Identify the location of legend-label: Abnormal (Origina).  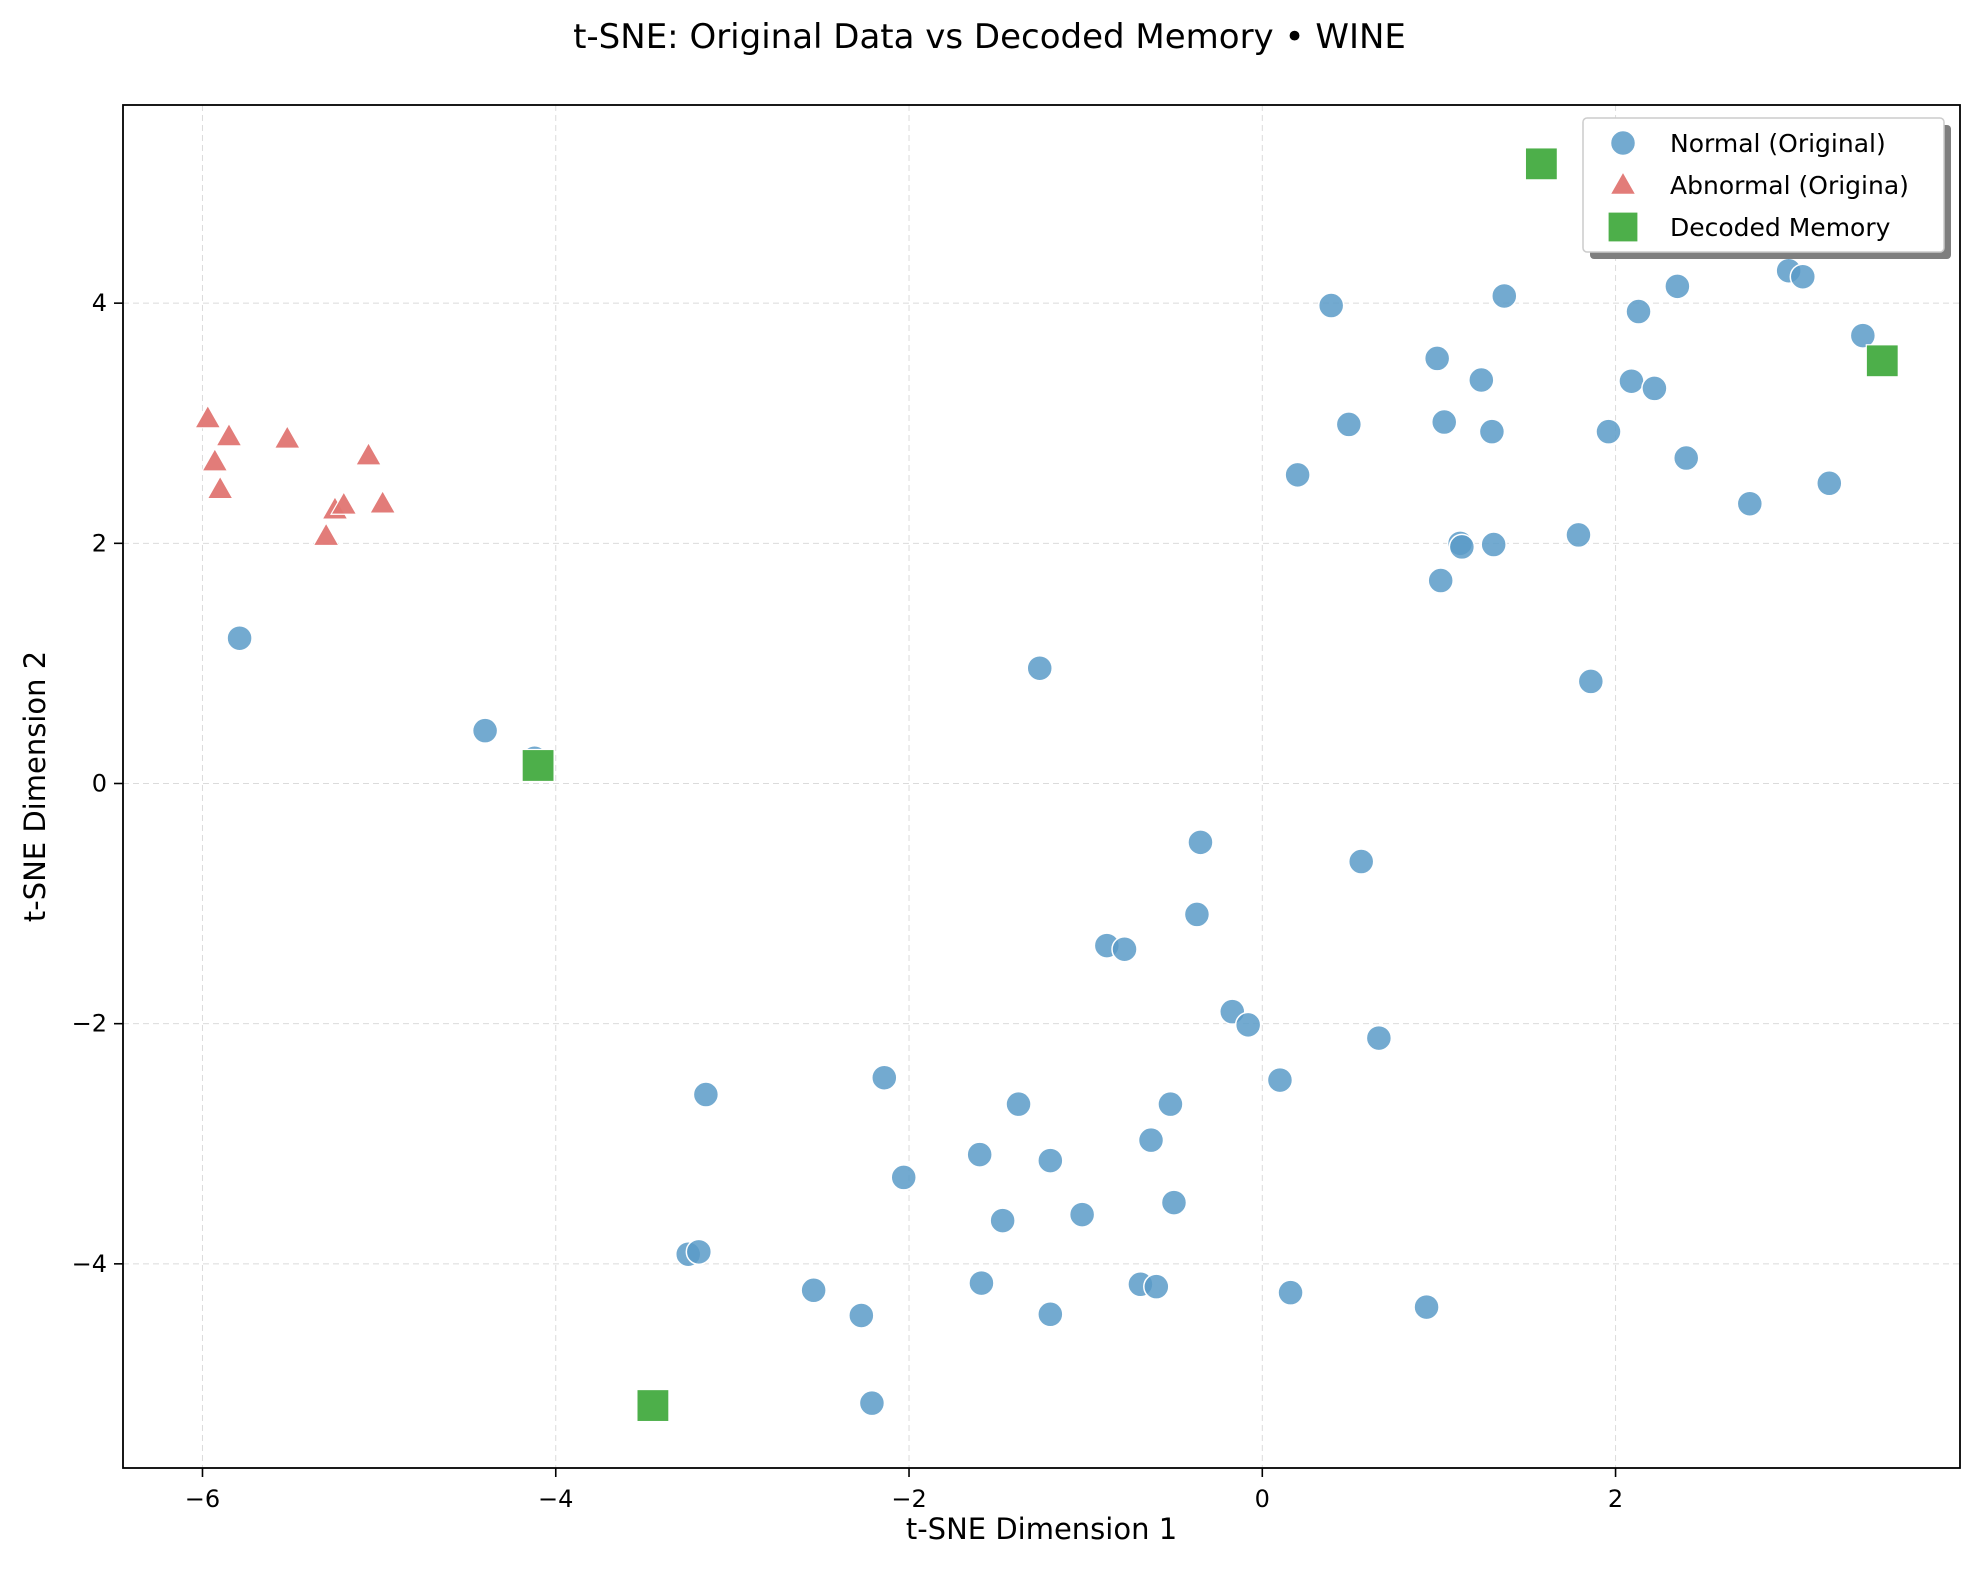
(1789, 185).